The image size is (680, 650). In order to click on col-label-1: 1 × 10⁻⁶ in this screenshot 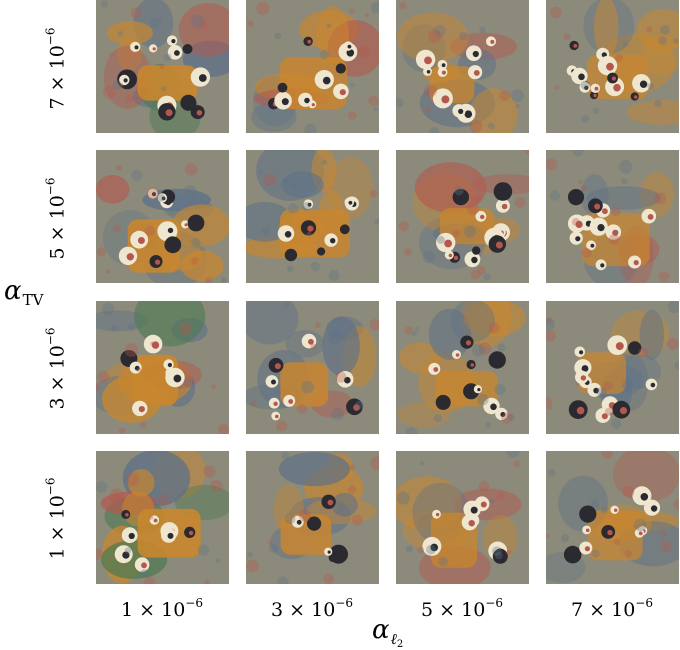, I will do `click(162, 608)`.